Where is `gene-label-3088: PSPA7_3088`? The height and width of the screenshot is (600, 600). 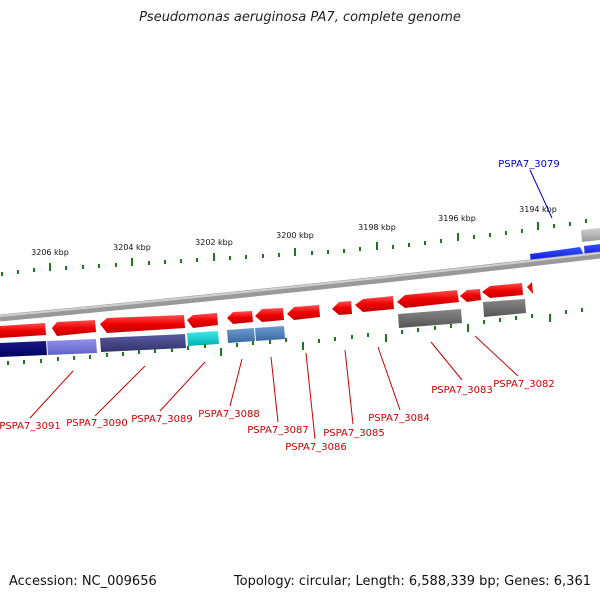
gene-label-3088: PSPA7_3088 is located at coordinates (228, 414).